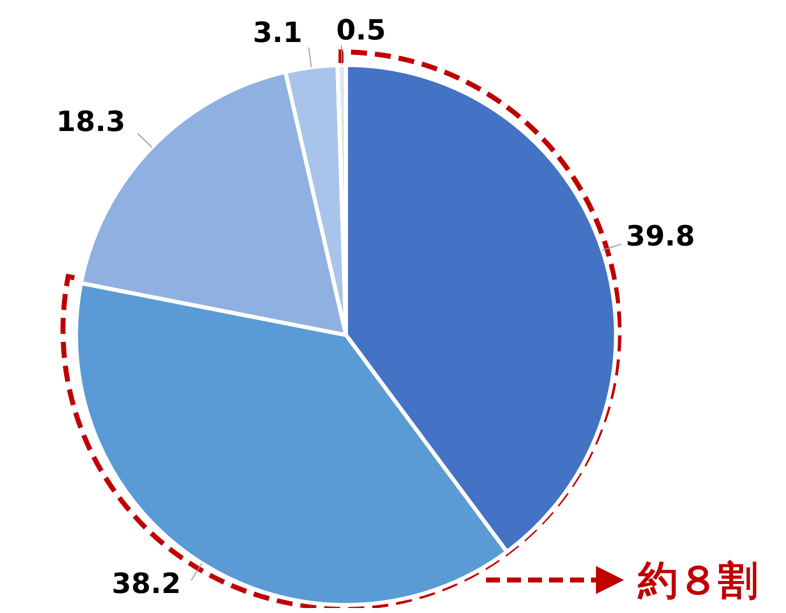 This screenshot has width=786, height=613. Describe the element at coordinates (277, 32) in the screenshot. I see `data-label: 3.1` at that location.